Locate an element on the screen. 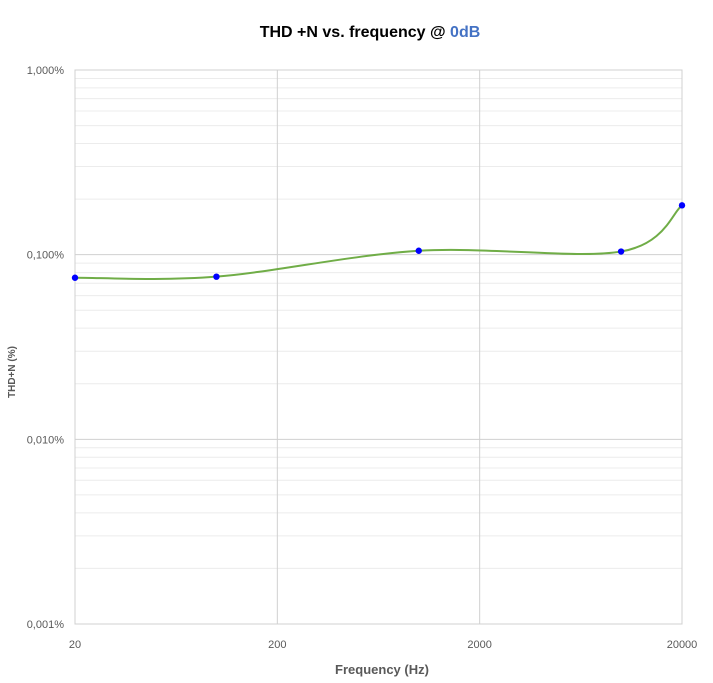 The width and height of the screenshot is (713, 683). x-axis-ticks: 20 200 2000 20000 is located at coordinates (383, 645).